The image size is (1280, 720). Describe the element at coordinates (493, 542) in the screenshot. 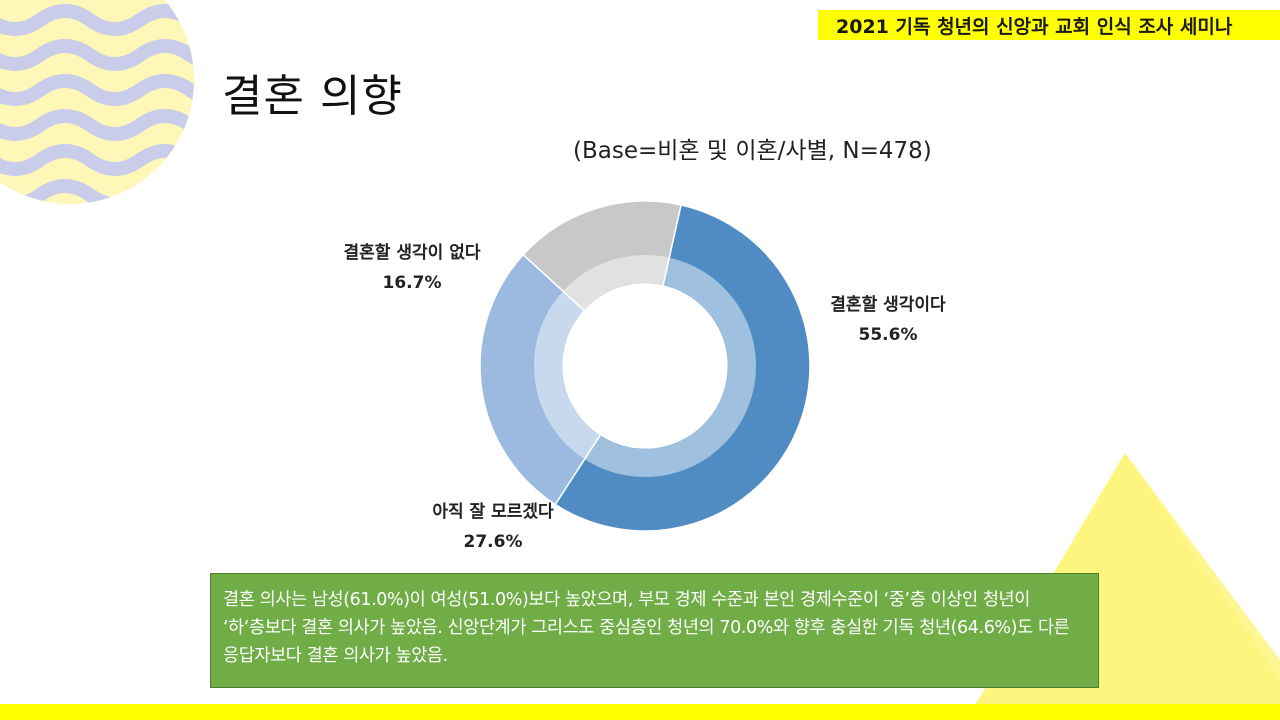

I see `slice-value-unsure: 27.6%` at that location.